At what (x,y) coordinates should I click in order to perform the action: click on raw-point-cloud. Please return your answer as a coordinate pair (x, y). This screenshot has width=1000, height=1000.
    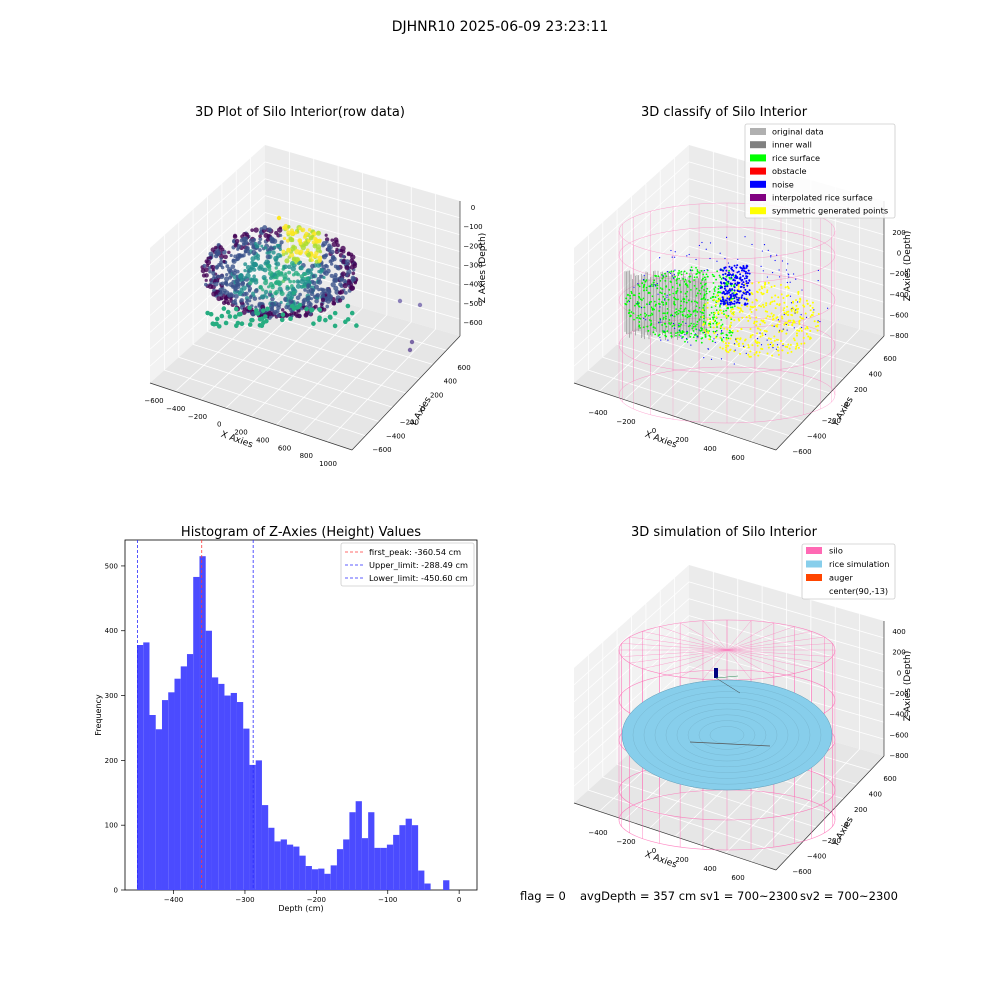
    Looking at the image, I should click on (311, 284).